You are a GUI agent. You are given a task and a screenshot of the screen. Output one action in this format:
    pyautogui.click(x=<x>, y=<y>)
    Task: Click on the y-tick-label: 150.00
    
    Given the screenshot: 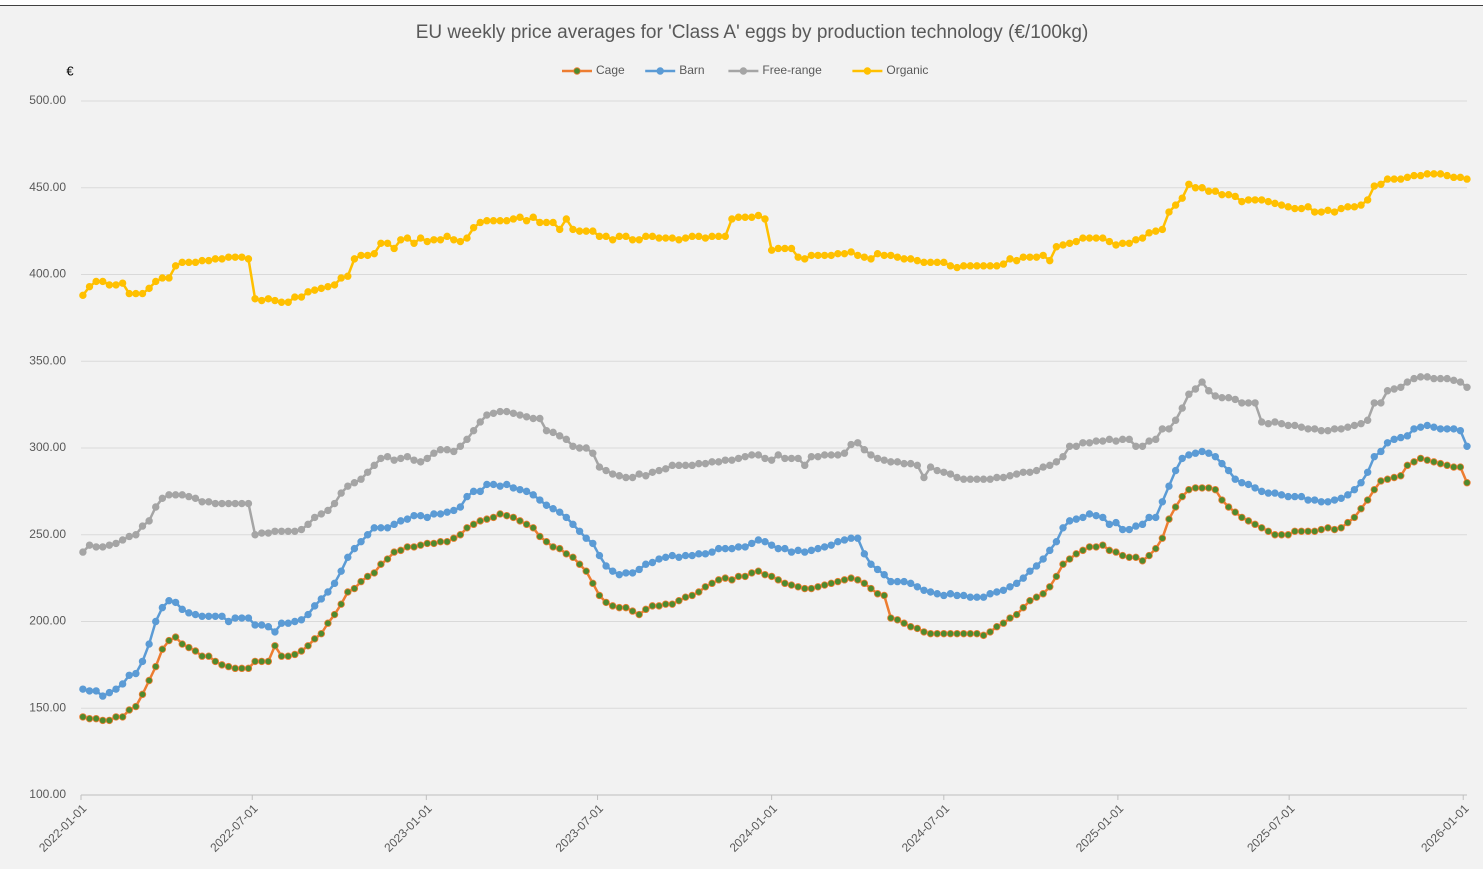 What is the action you would take?
    pyautogui.click(x=47, y=707)
    